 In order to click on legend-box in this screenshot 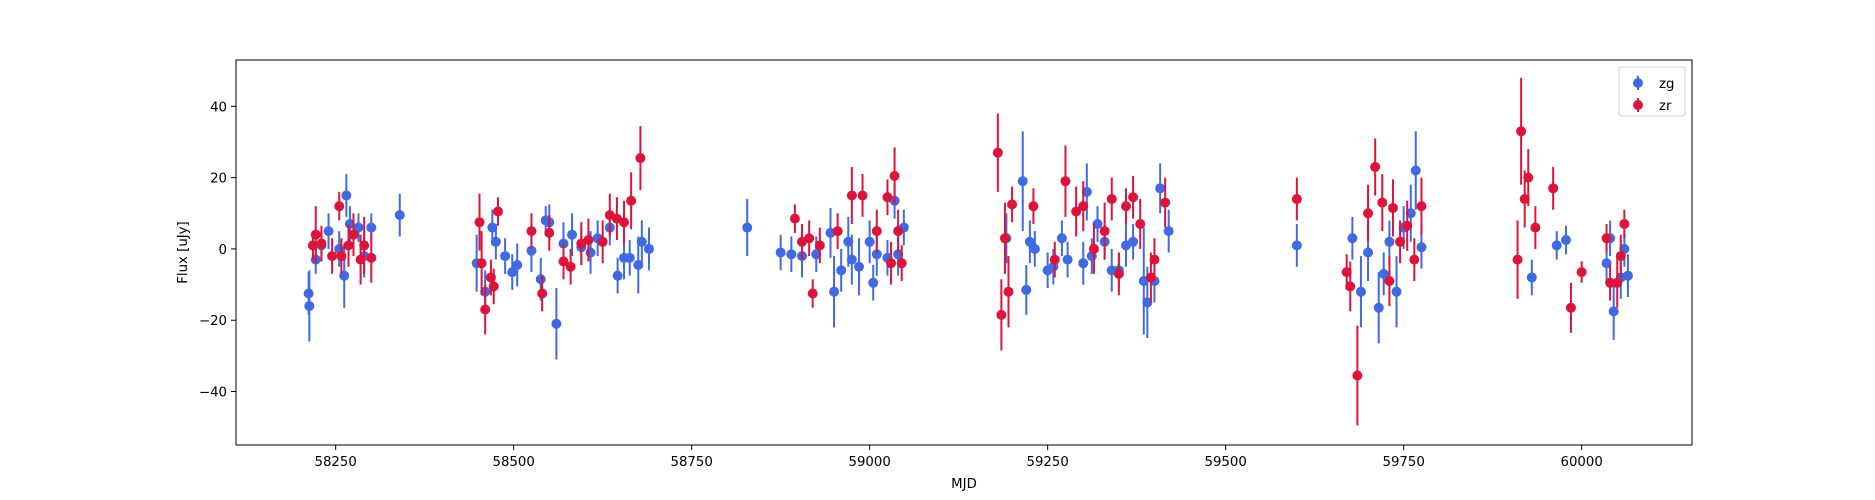, I will do `click(1652, 91)`.